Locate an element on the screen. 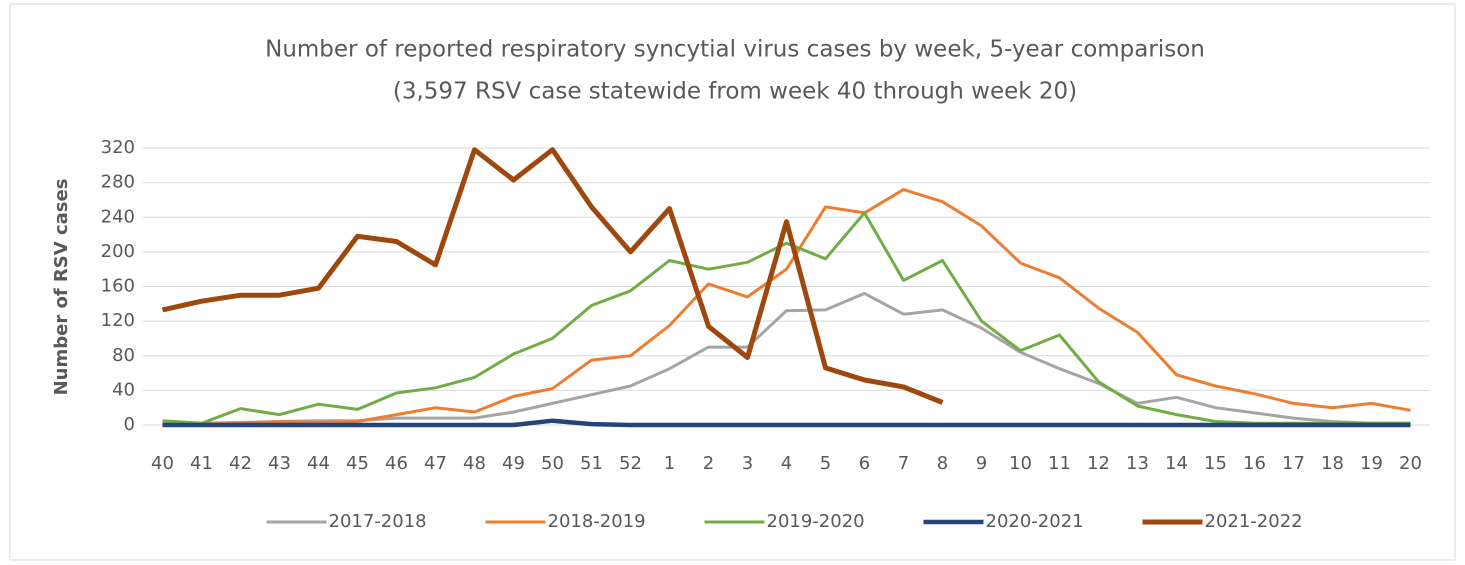 This screenshot has height=565, width=1465. x-tick-label: 16 is located at coordinates (1254, 463).